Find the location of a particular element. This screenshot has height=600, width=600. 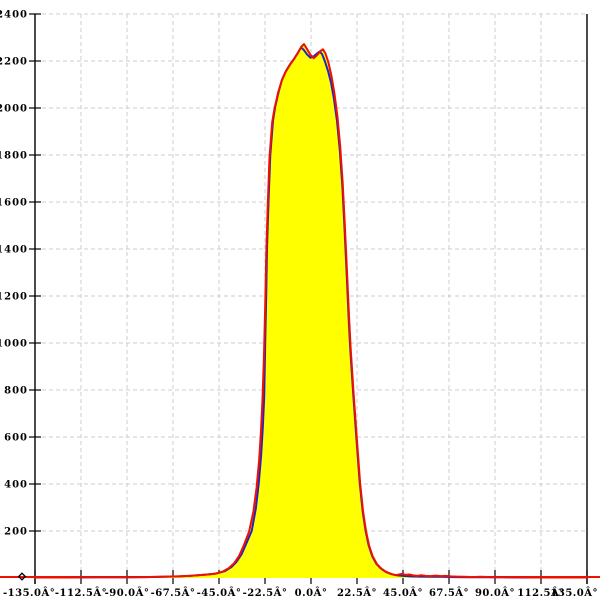

y-tick-label: 2400 is located at coordinates (14, 15).